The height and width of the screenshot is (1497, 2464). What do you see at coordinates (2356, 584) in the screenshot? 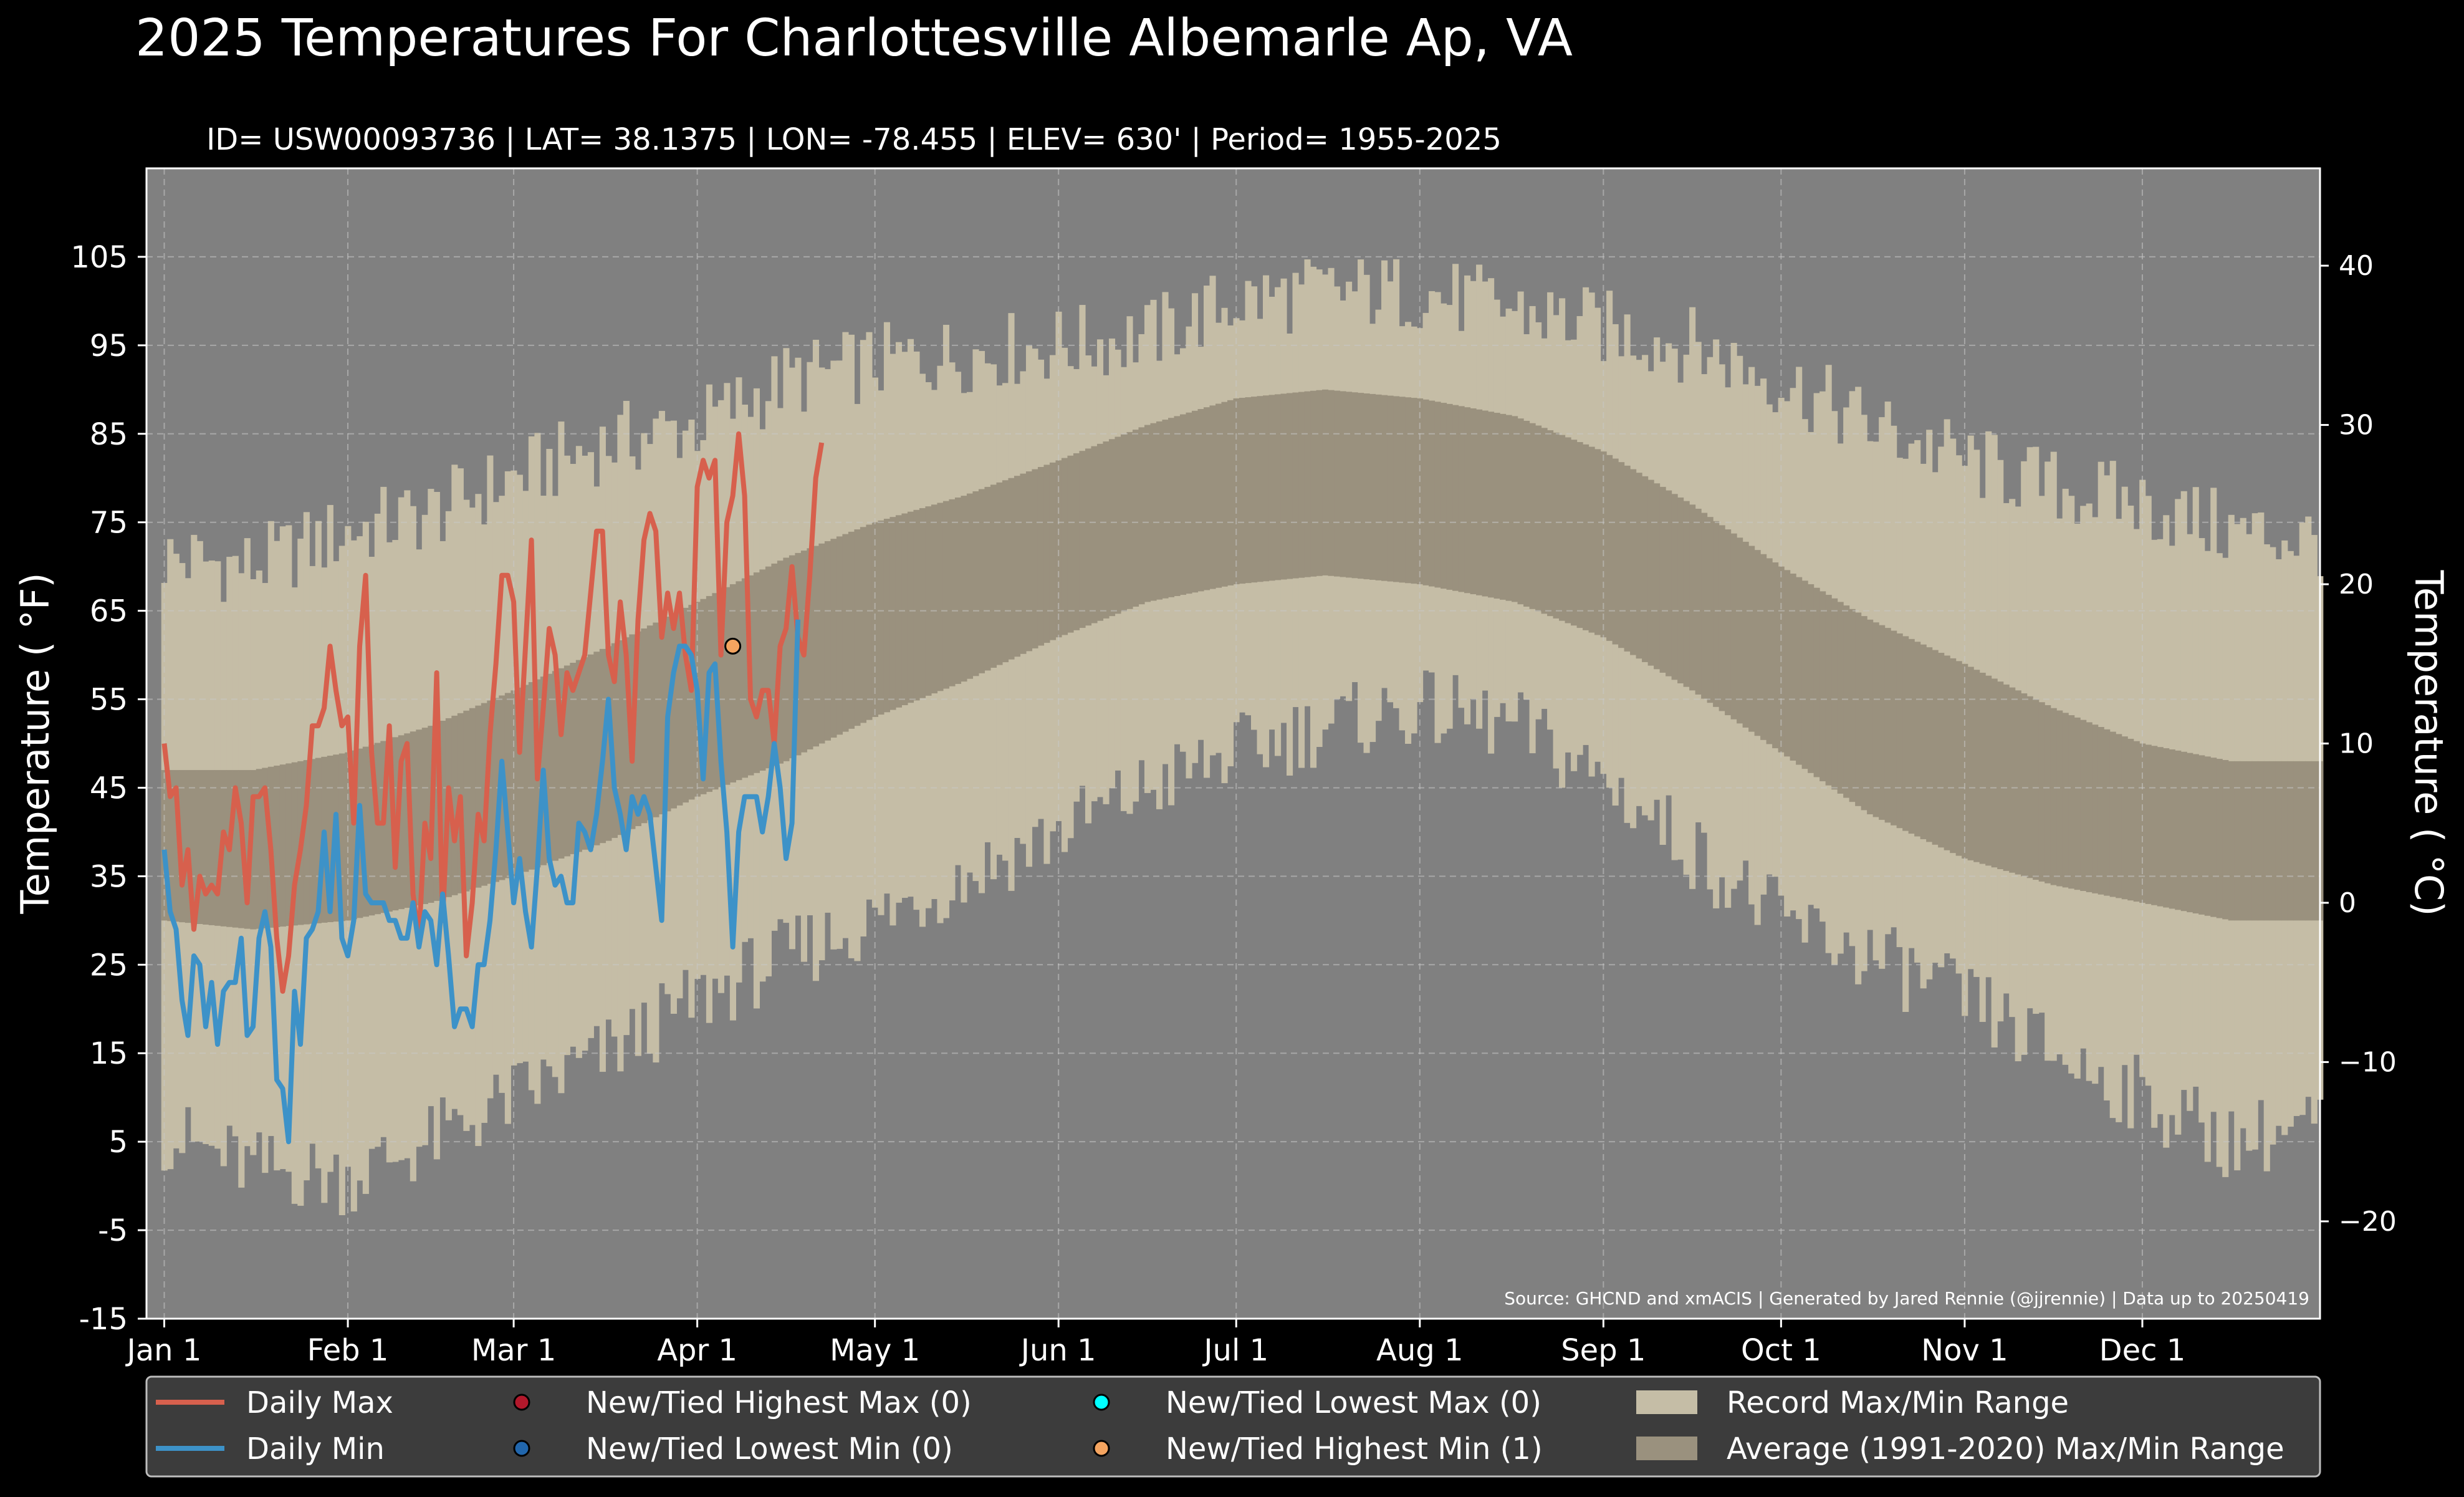
I see `y2-tick-label: 20` at bounding box center [2356, 584].